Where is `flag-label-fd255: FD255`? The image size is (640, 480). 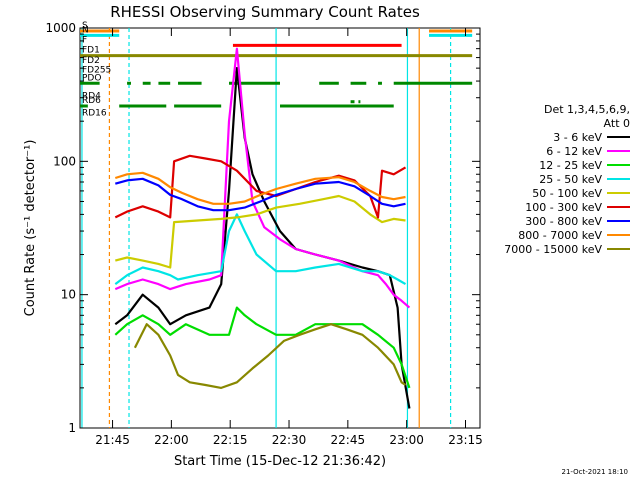 flag-label-fd255: FD255 is located at coordinates (96, 71).